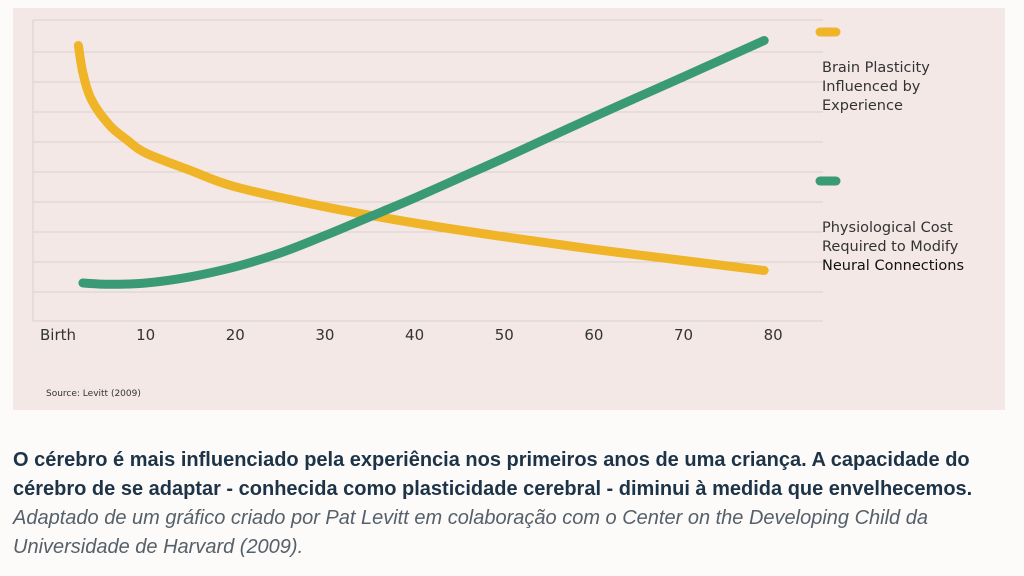 This screenshot has height=576, width=1024. What do you see at coordinates (93, 394) in the screenshot?
I see `source-label: Source: Levitt (2009)` at bounding box center [93, 394].